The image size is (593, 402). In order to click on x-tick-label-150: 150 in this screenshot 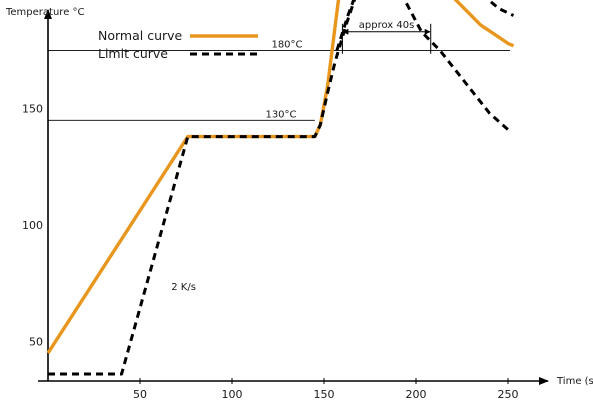, I will do `click(324, 394)`.